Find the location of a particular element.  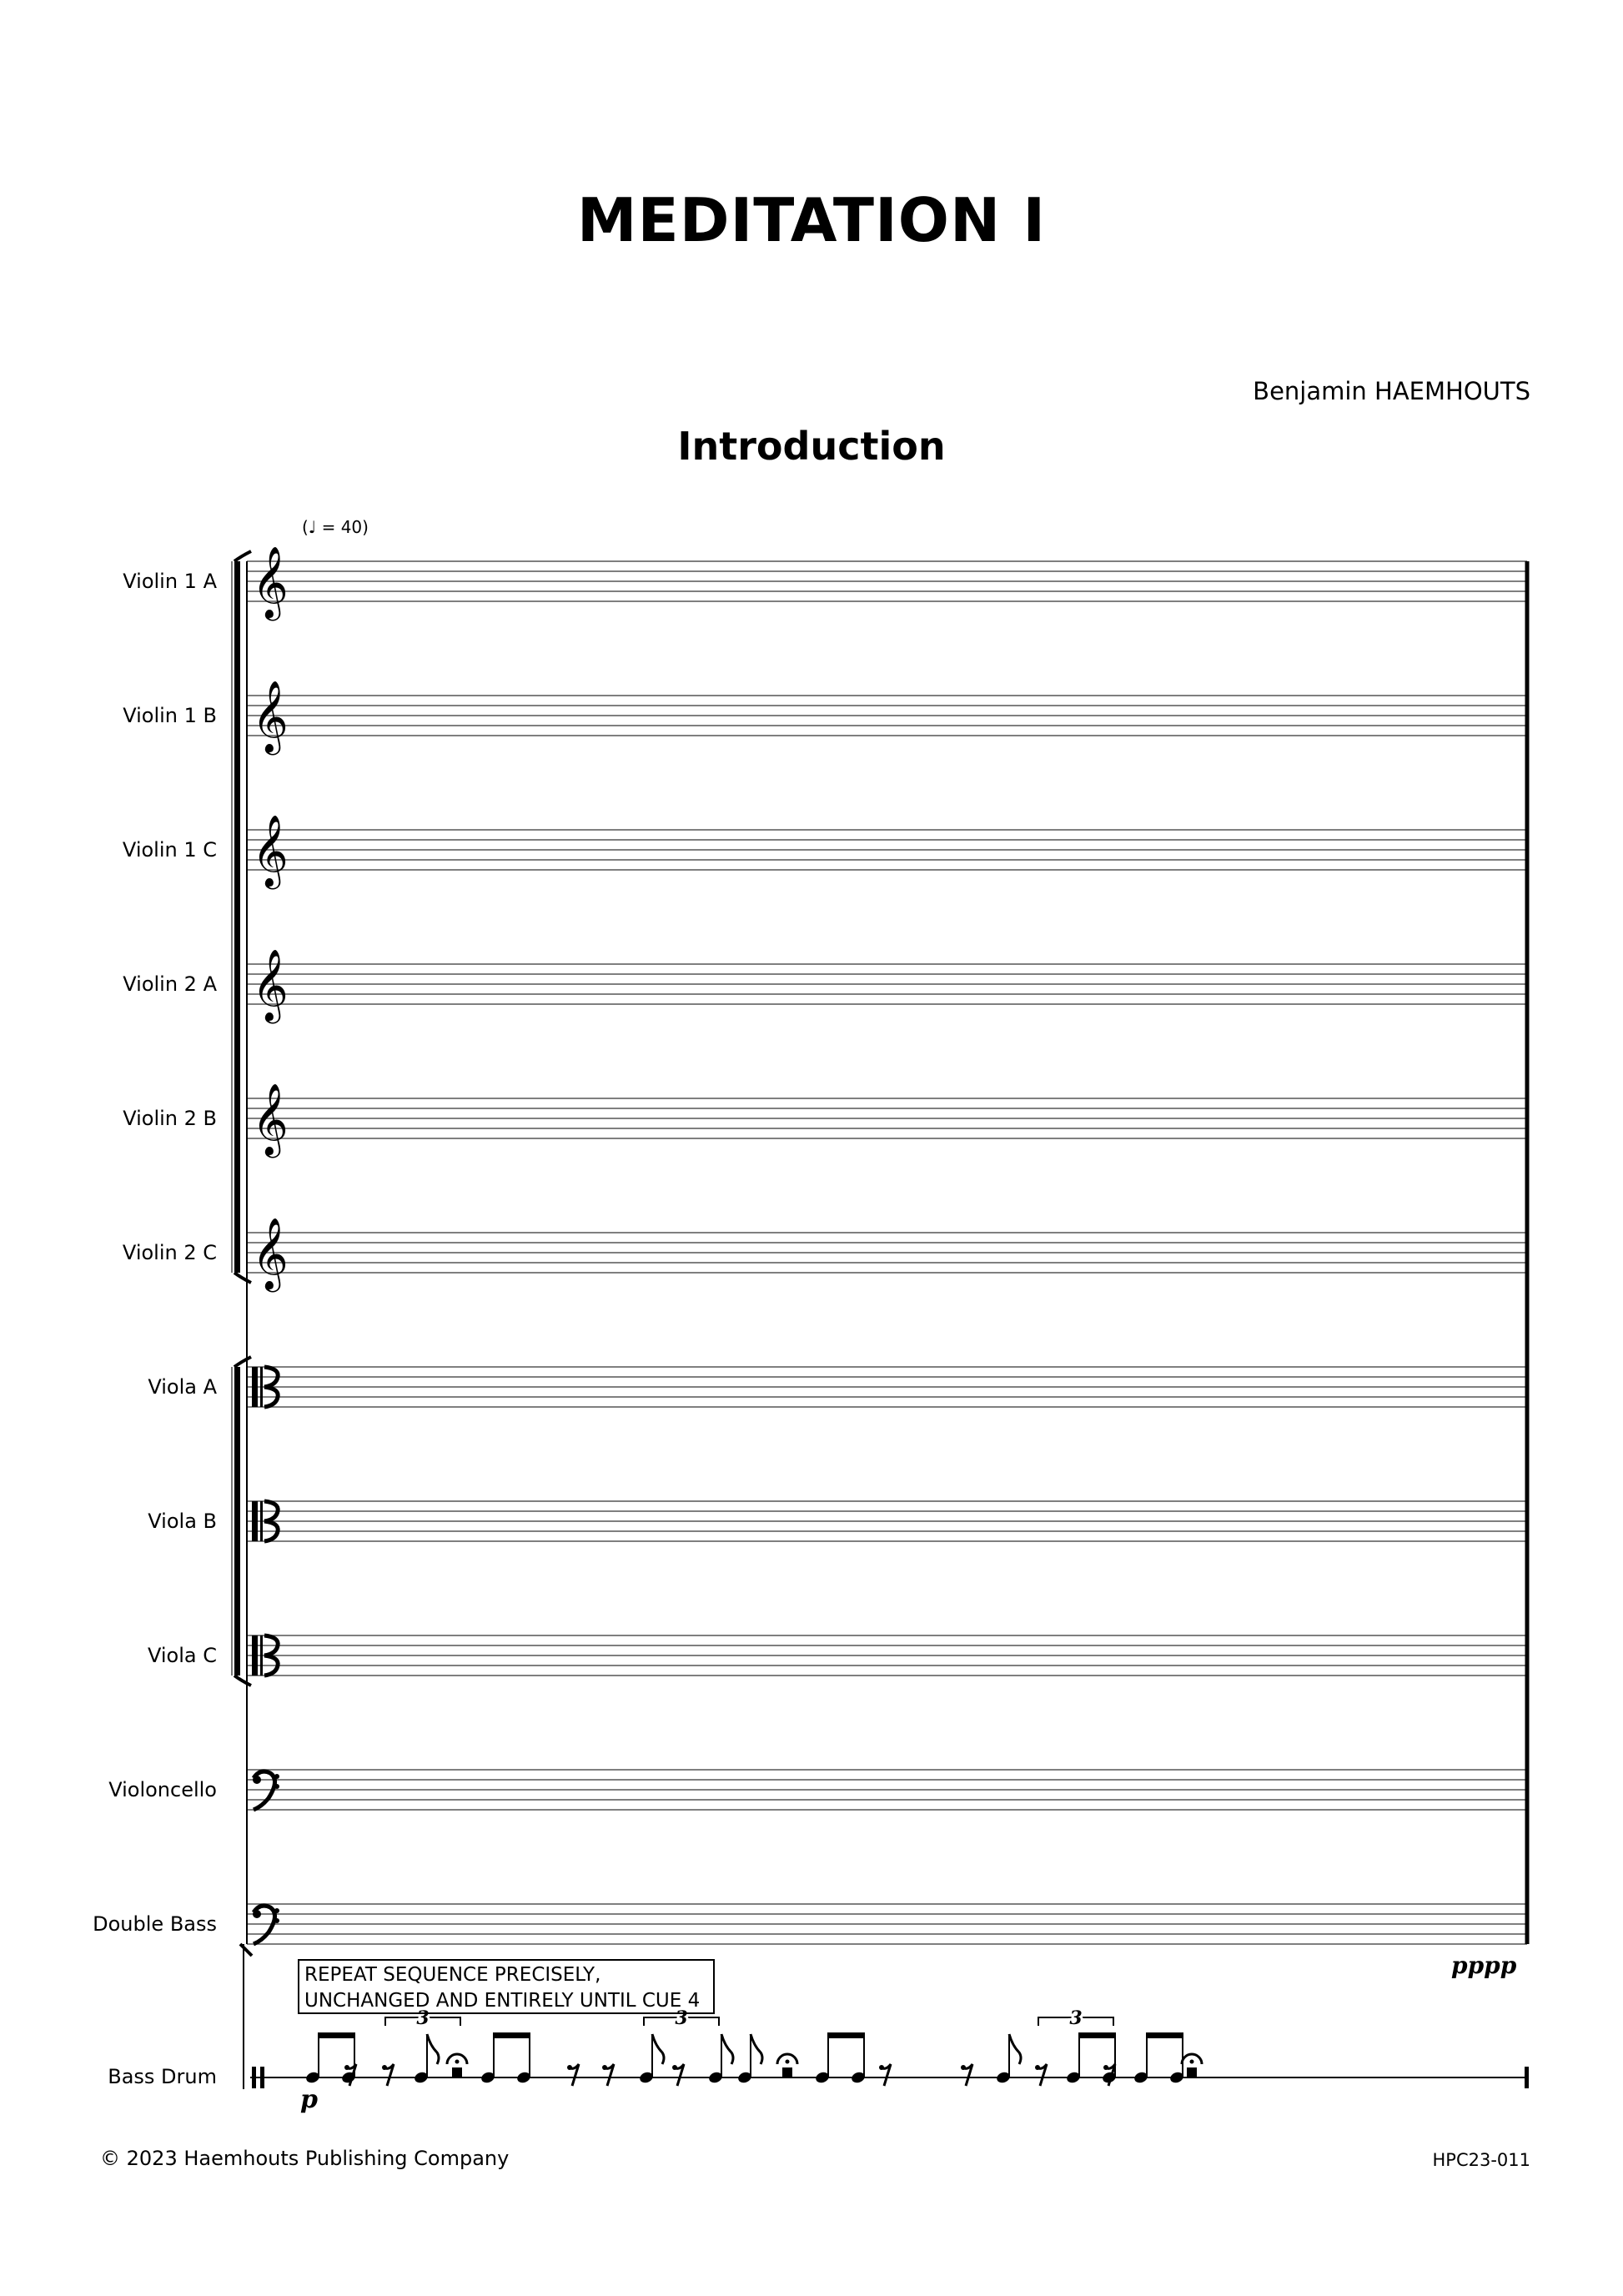

instrument-label: Viola B is located at coordinates (182, 1521).